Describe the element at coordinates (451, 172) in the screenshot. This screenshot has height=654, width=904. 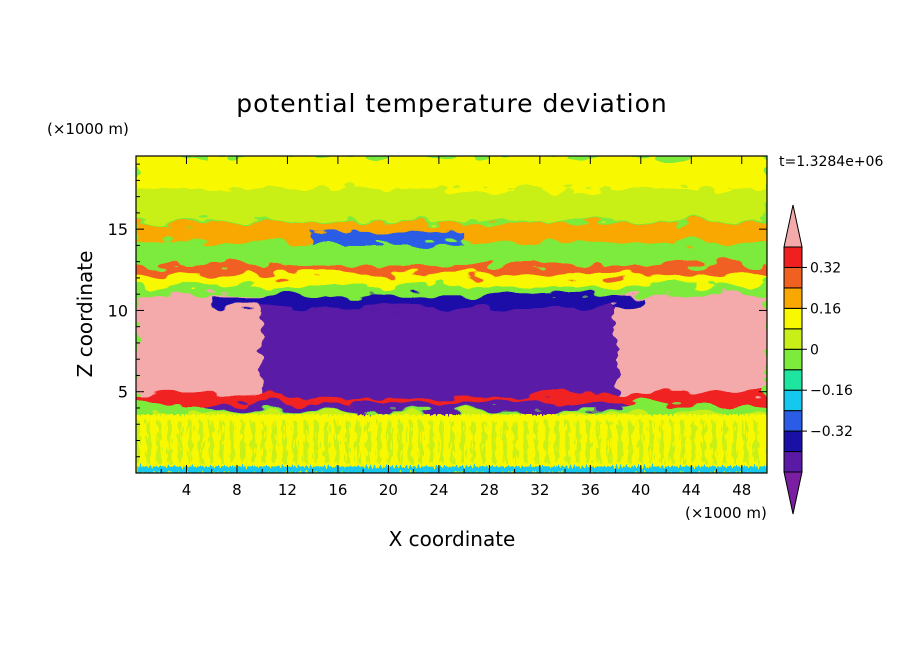
I see `region-top-light-green` at that location.